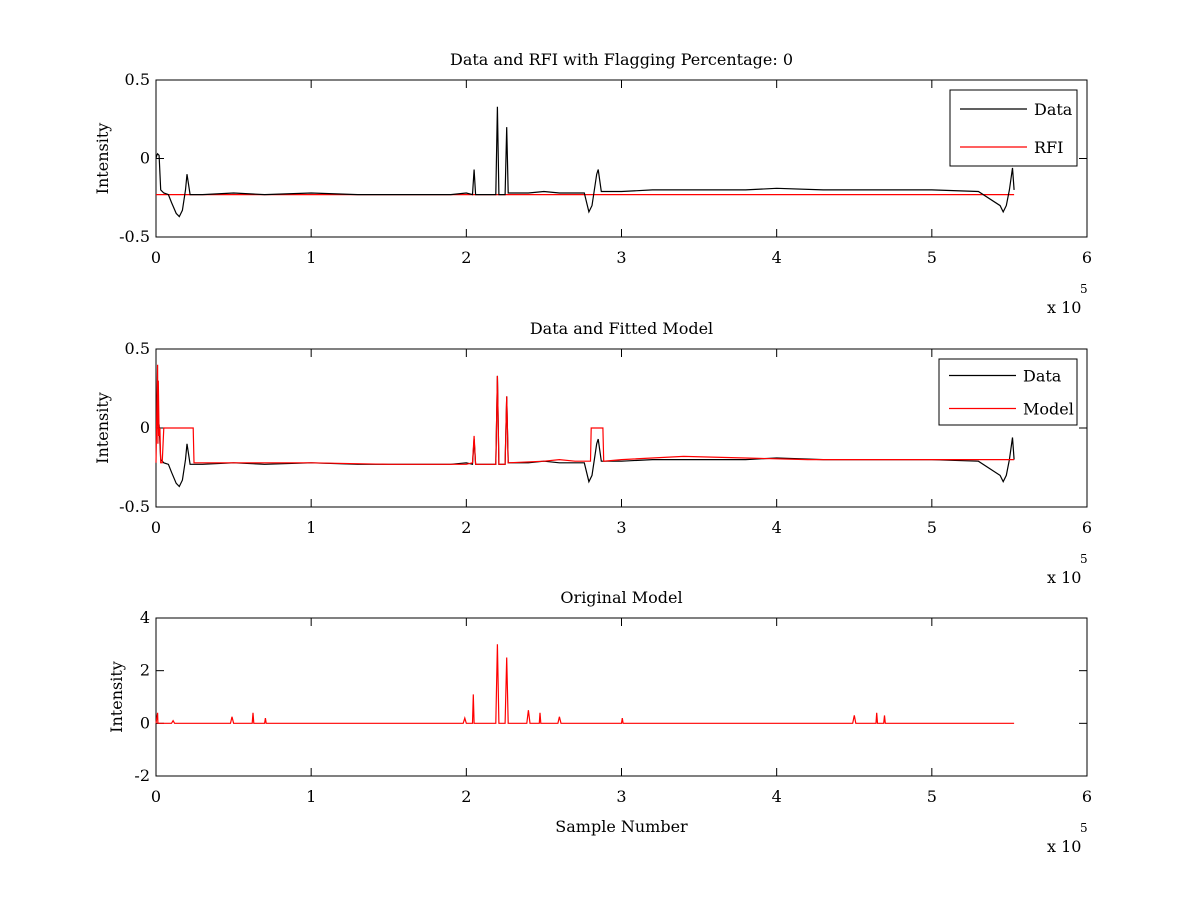 The height and width of the screenshot is (900, 1200). Describe the element at coordinates (145, 670) in the screenshot. I see `y-tick-label: 2` at that location.